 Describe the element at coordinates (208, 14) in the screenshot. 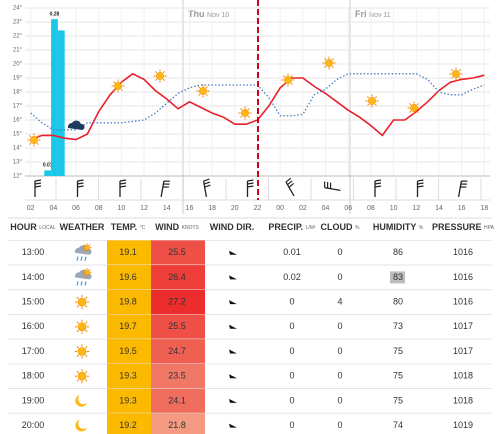

I see `day-label: Thu Nov 10` at that location.